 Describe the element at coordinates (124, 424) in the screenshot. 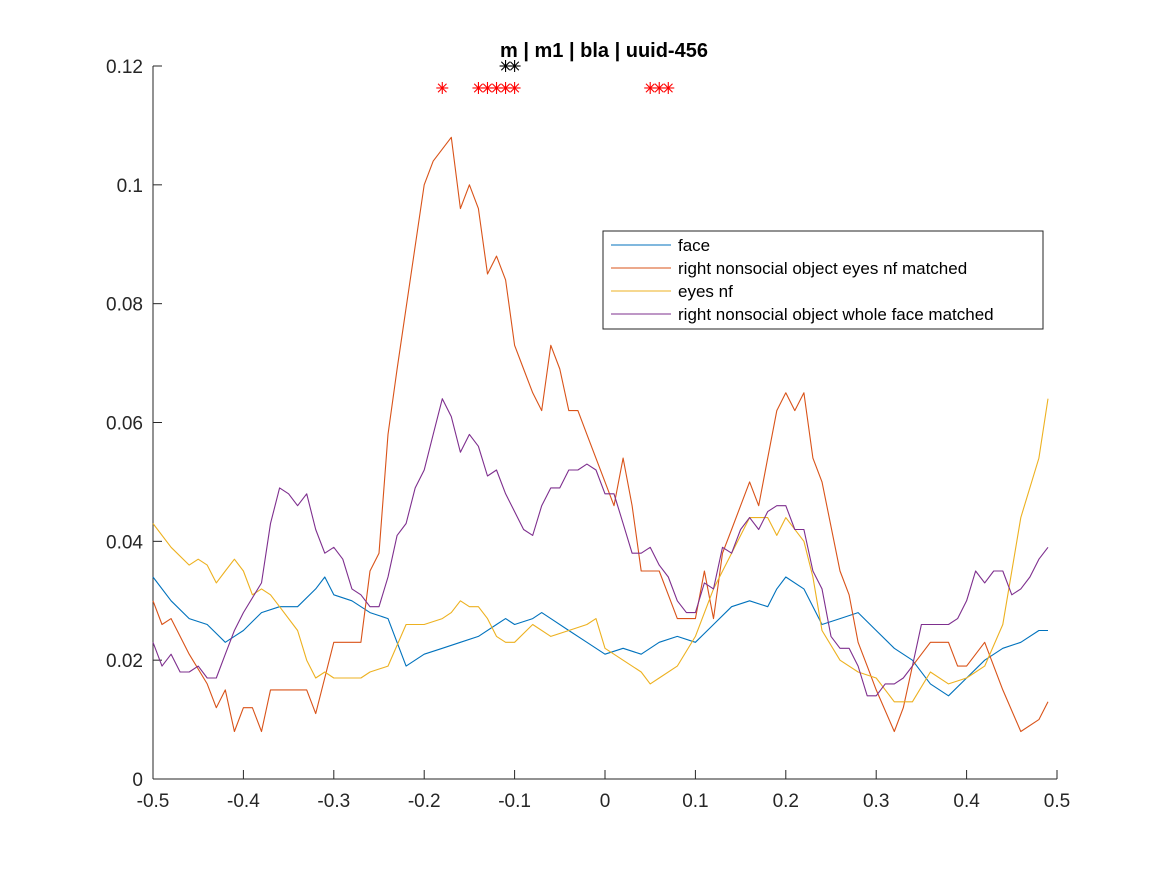

I see `y-tick-label: 0.06` at that location.